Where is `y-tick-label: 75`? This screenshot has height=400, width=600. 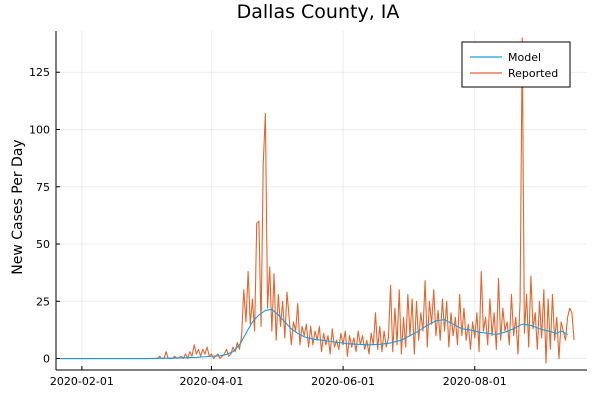
y-tick-label: 75 is located at coordinates (43, 187).